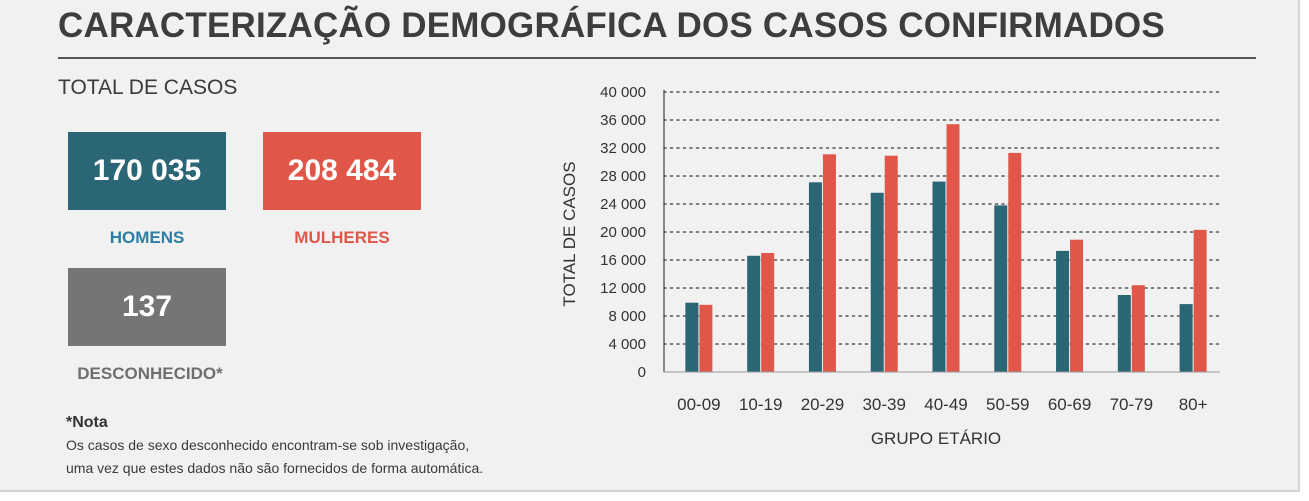  I want to click on y-tick-label: 16 000, so click(623, 260).